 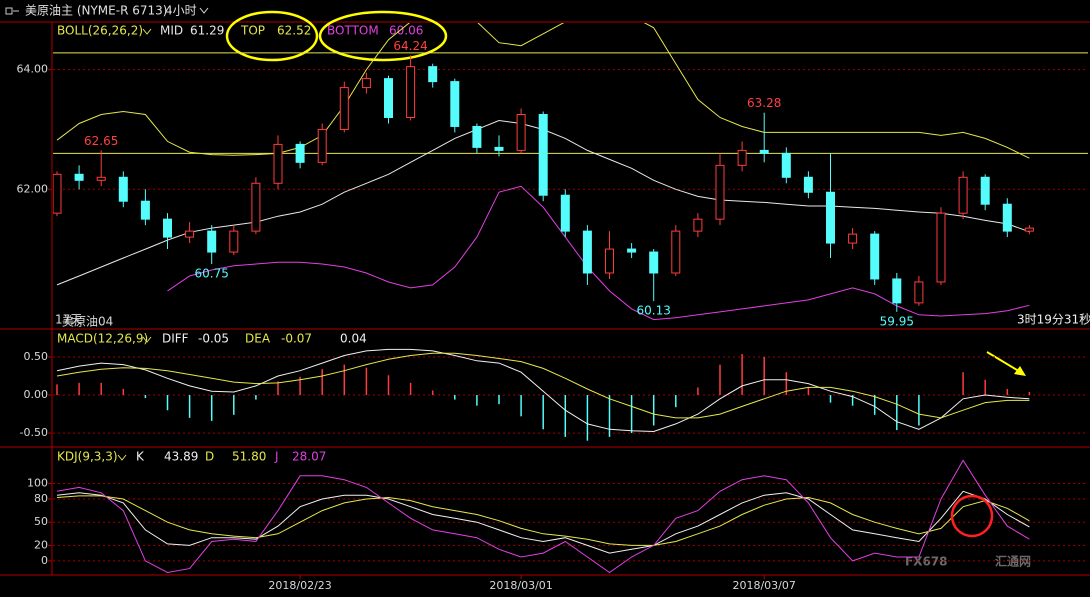 What do you see at coordinates (175, 339) in the screenshot?
I see `legend-name: DIFF` at bounding box center [175, 339].